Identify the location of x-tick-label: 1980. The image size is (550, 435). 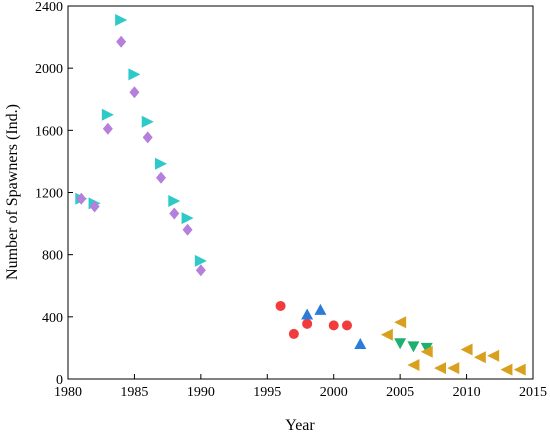
(68, 392).